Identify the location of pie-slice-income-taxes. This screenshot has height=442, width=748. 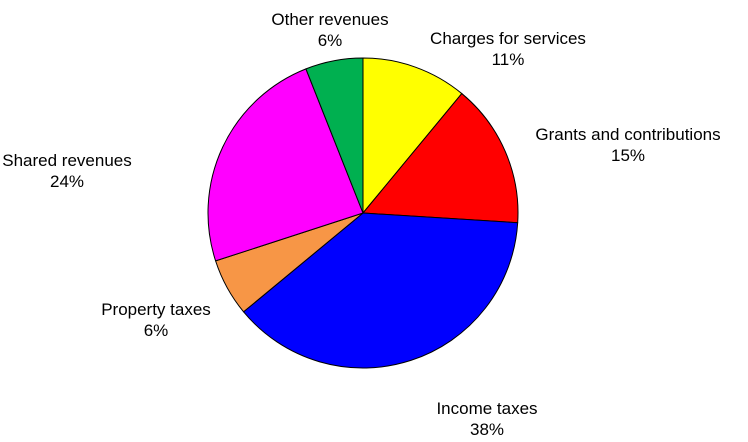
(381, 290).